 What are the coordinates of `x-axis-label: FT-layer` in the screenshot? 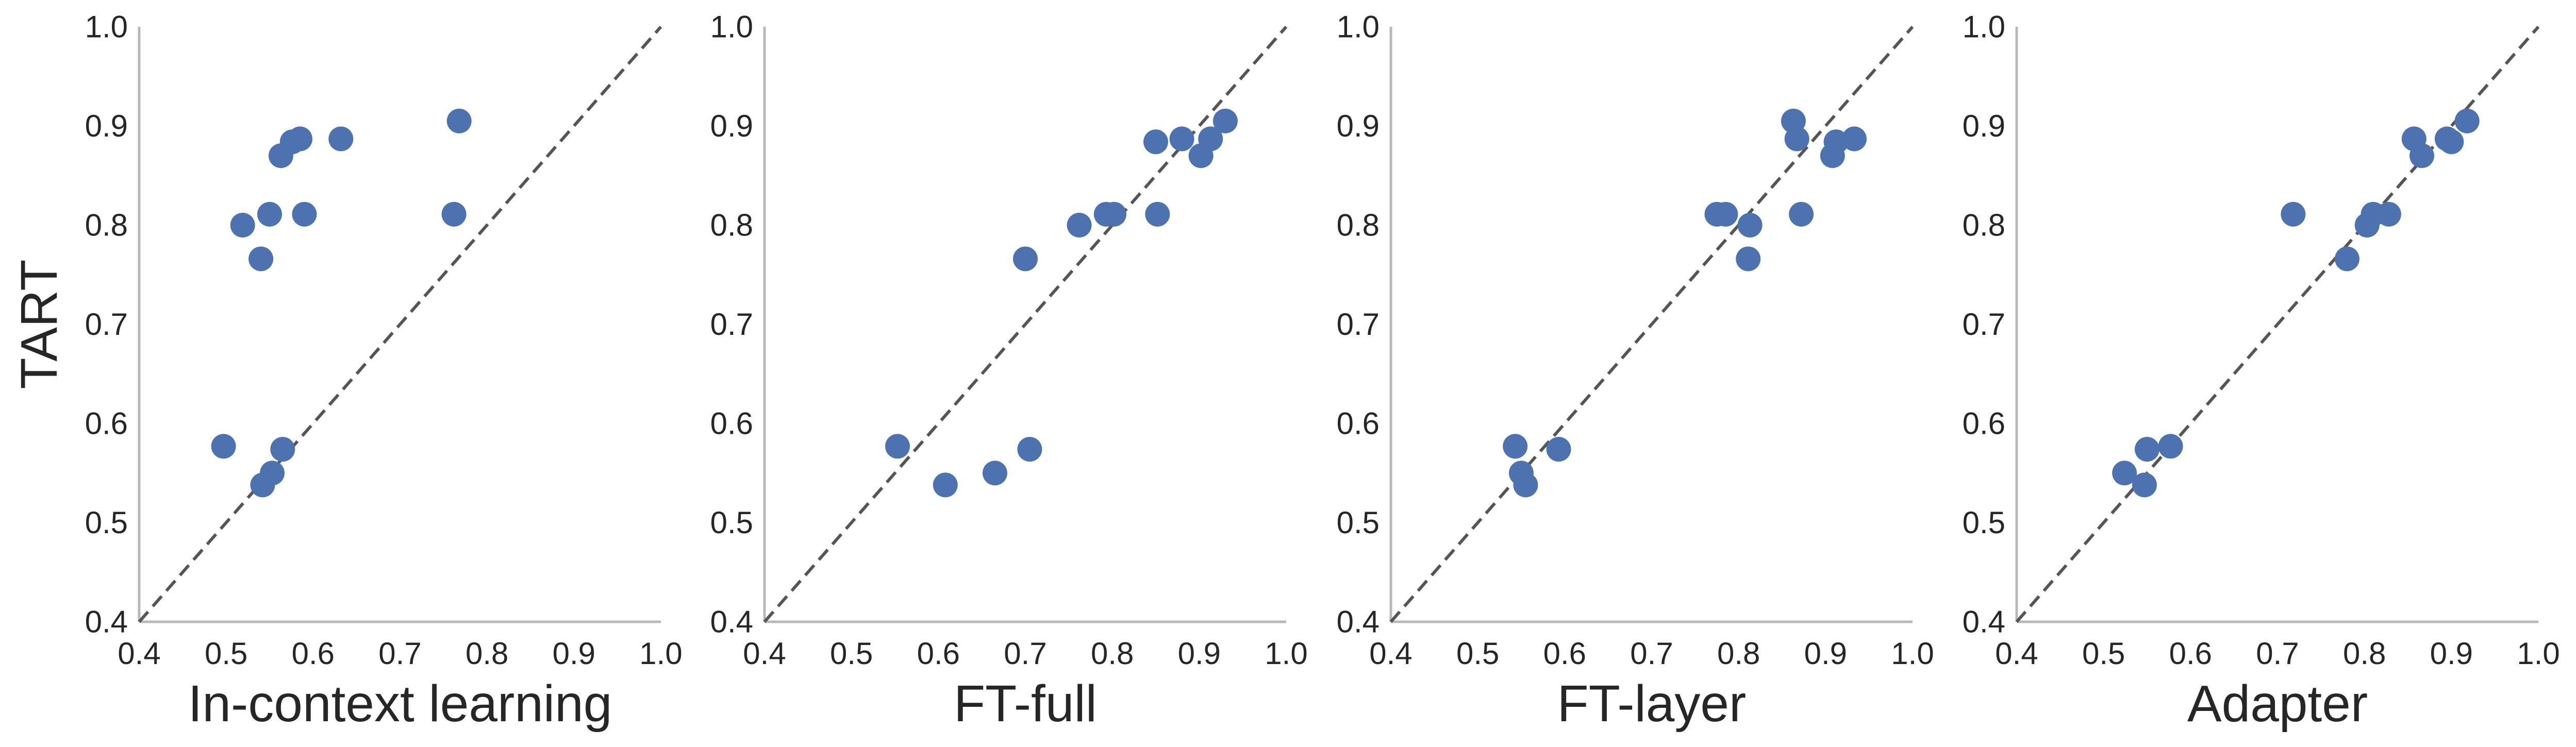 It's located at (1652, 704).